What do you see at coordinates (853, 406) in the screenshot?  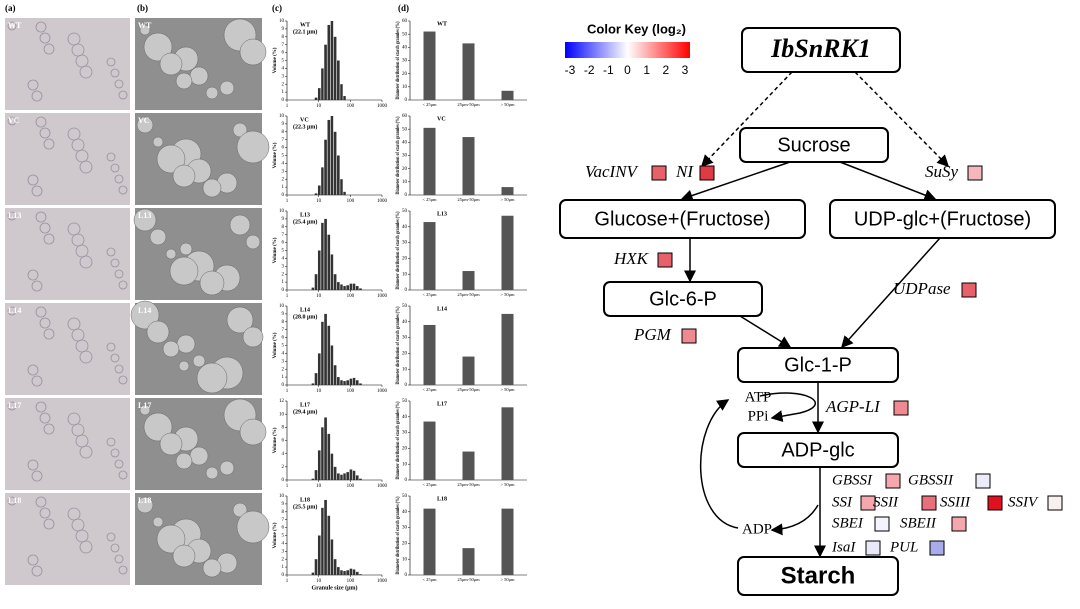 I see `gene-label: AGP-LI` at bounding box center [853, 406].